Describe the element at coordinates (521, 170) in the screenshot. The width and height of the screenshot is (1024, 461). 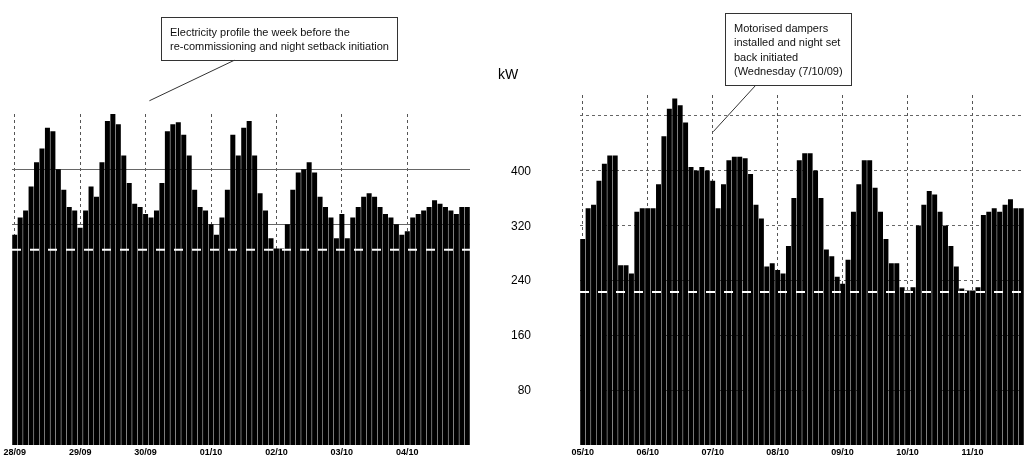
I see `y-tick-label: 400` at that location.